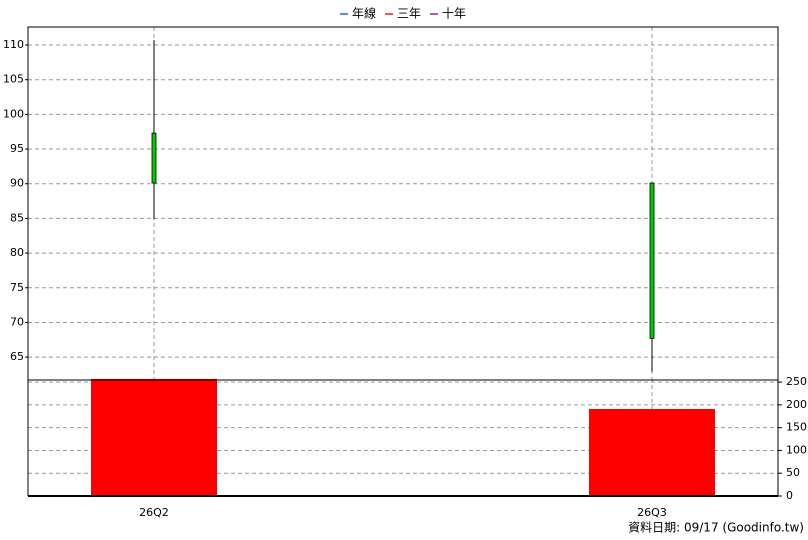 The width and height of the screenshot is (808, 540). What do you see at coordinates (13, 113) in the screenshot?
I see `y-tick-label: 100` at bounding box center [13, 113].